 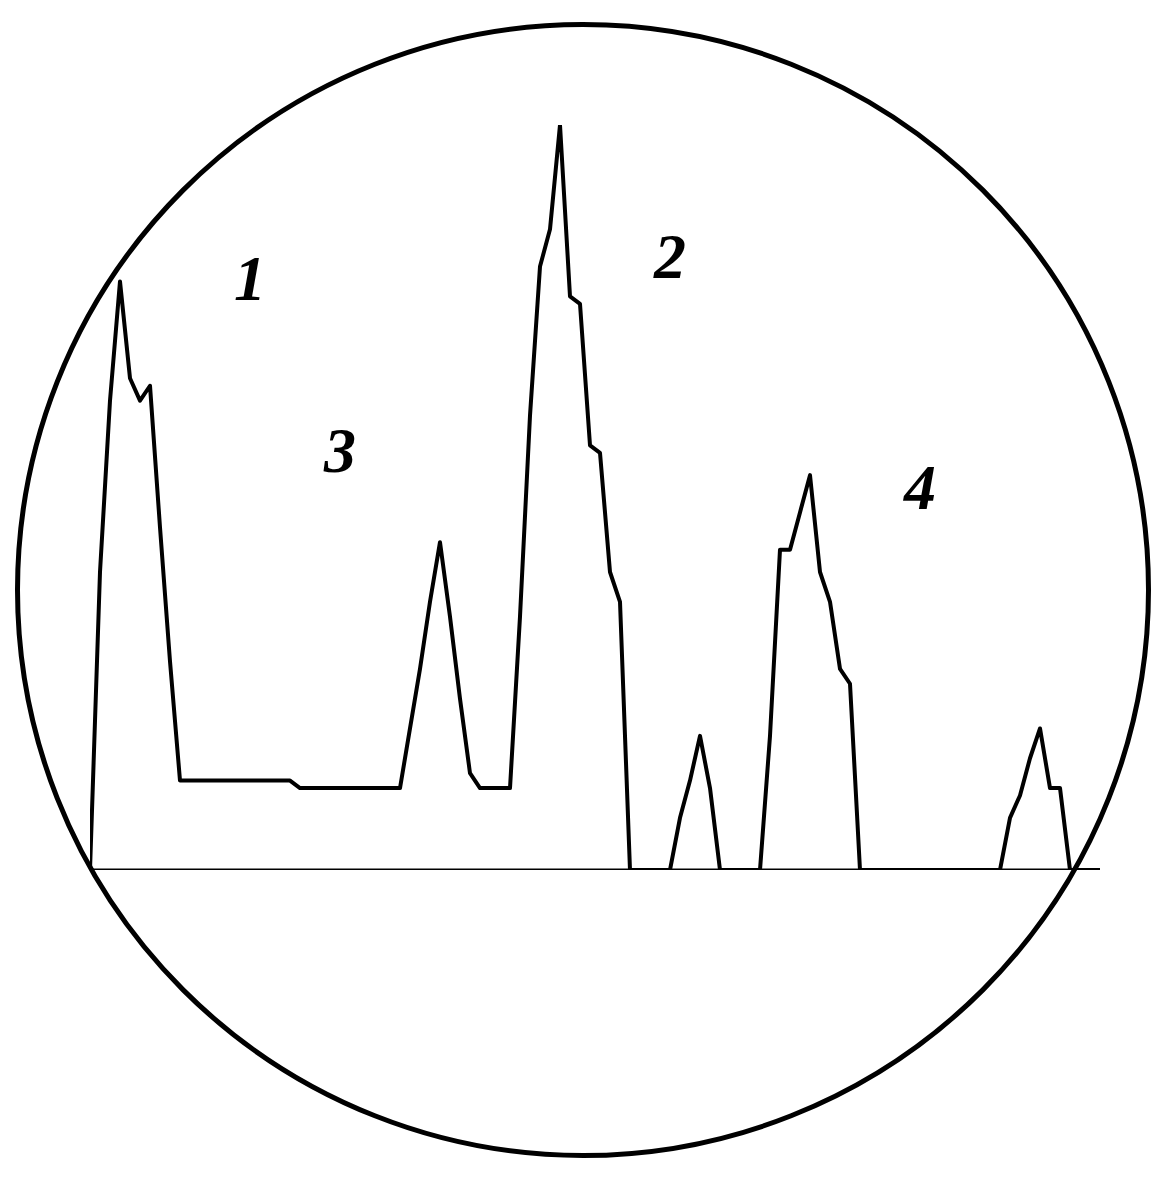 I want to click on annotation: 1, so click(x=250, y=279).